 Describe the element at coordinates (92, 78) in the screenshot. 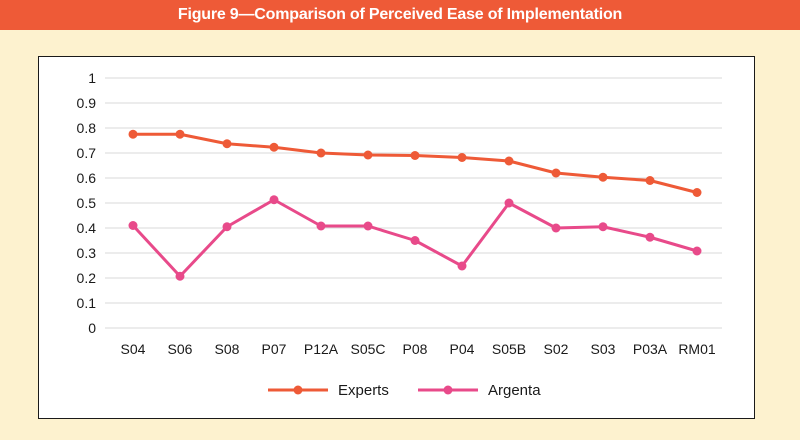

I see `y-tick-label: 1` at that location.